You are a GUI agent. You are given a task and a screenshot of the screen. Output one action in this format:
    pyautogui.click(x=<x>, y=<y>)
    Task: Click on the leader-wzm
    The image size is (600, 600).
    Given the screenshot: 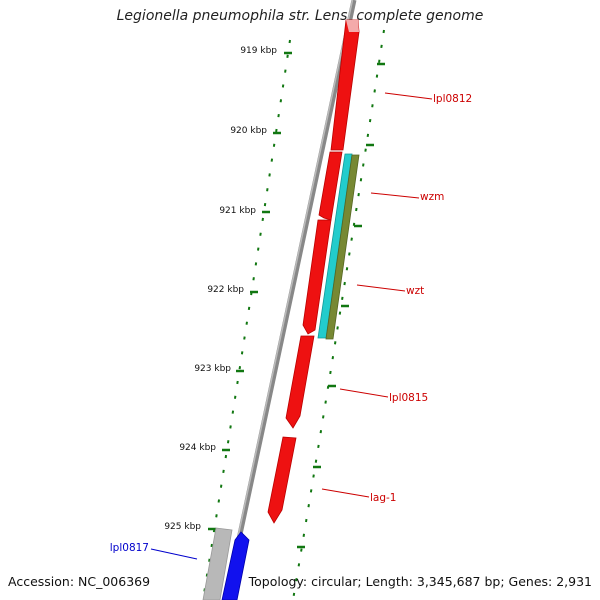 What is the action you would take?
    pyautogui.click(x=395, y=195)
    